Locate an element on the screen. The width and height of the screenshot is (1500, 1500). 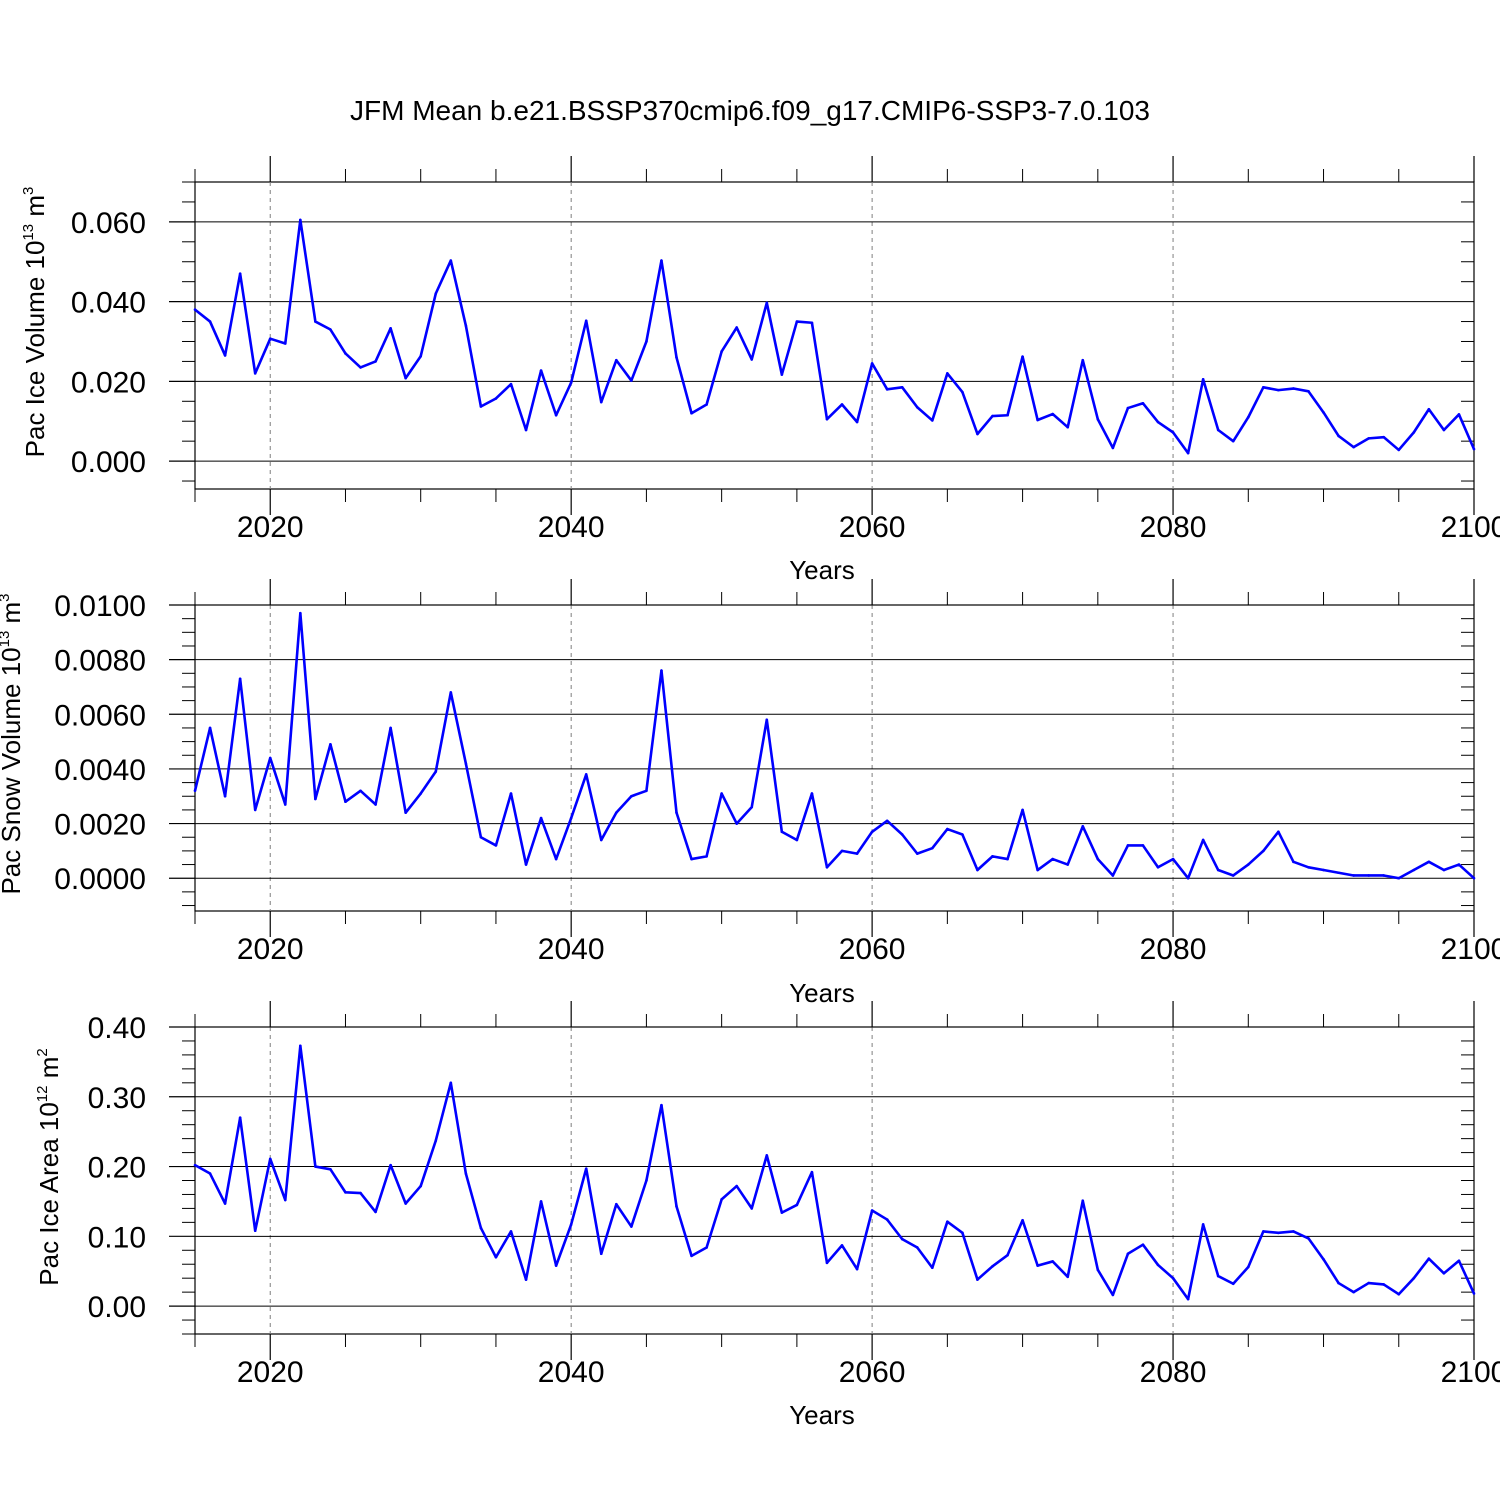
panel-snow-volume-xtick-label: 2080 is located at coordinates (1173, 949).